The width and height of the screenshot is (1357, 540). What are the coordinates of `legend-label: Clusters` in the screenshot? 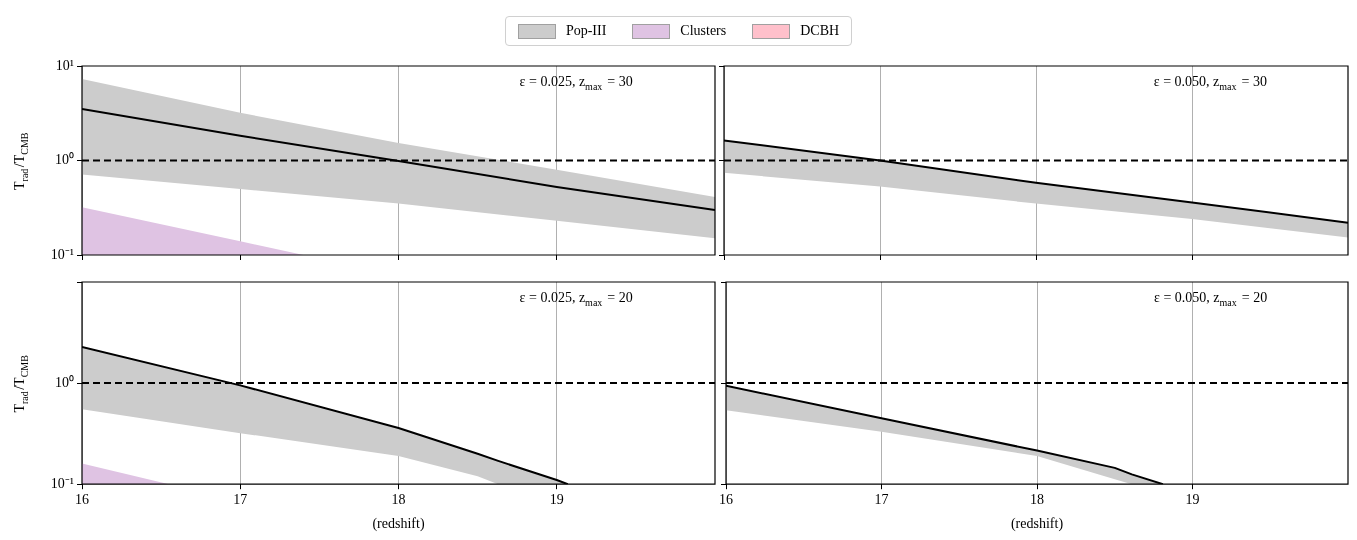 It's located at (703, 31).